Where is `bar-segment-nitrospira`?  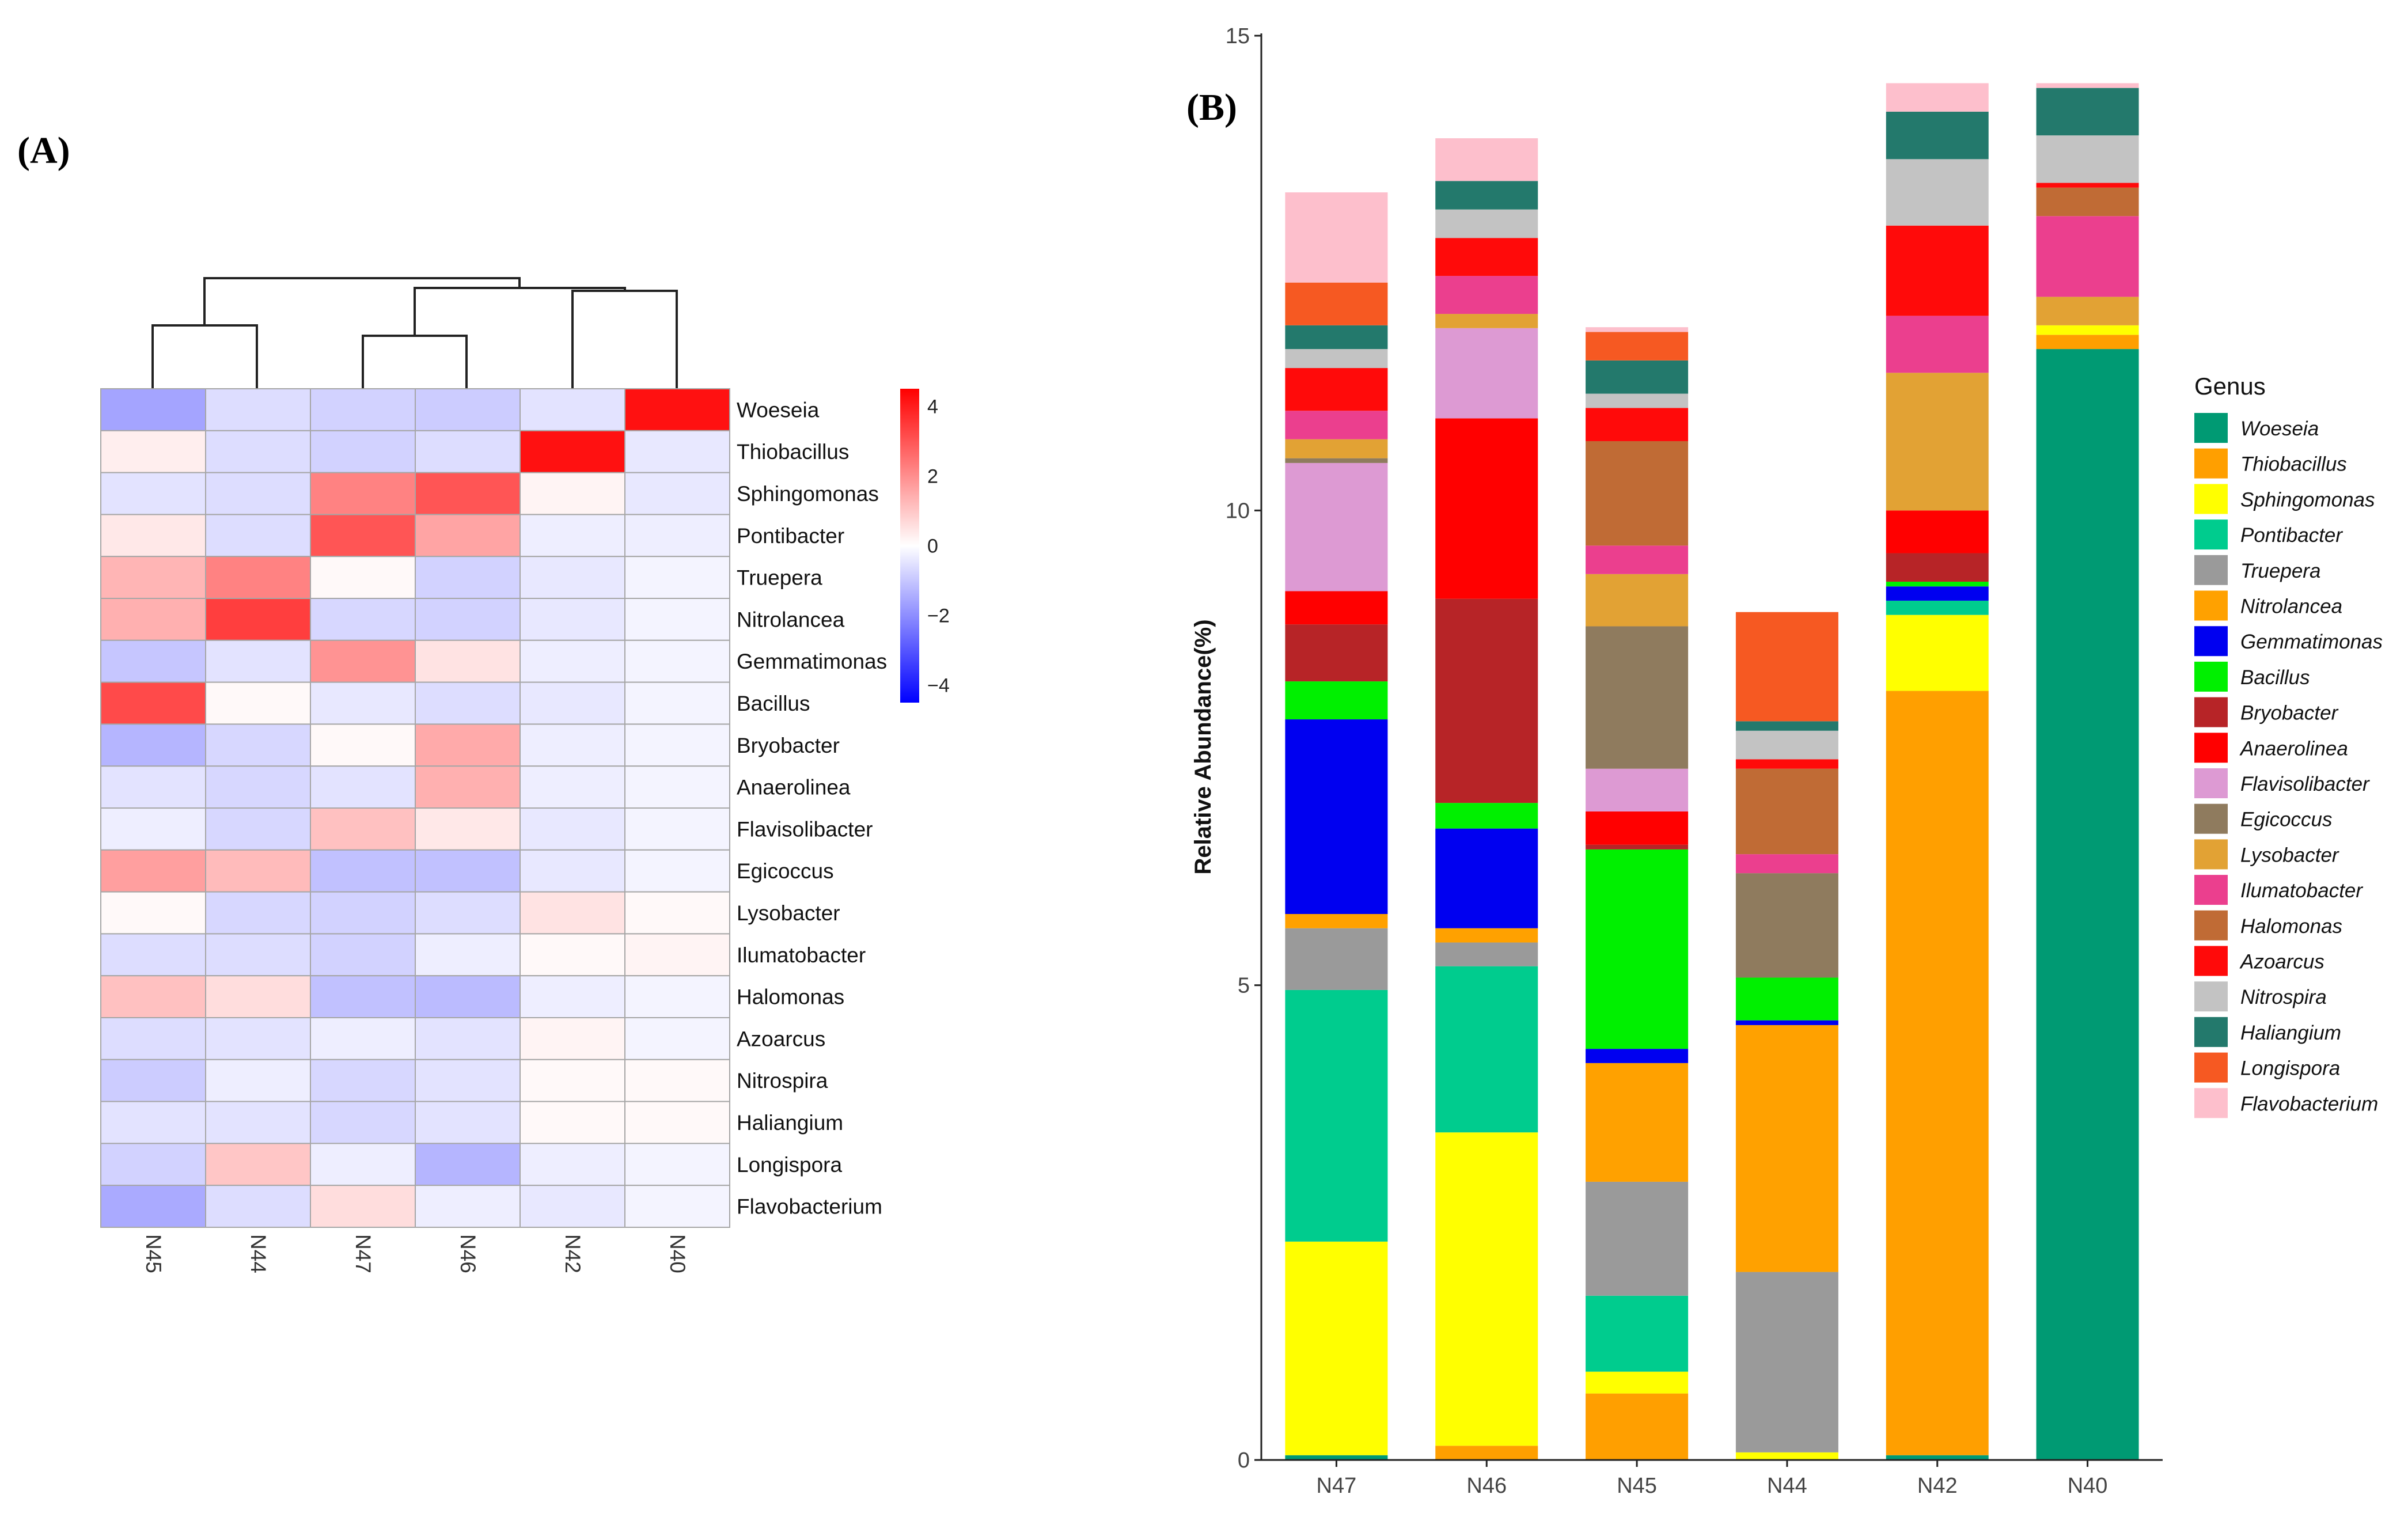
bar-segment-nitrospira is located at coordinates (1486, 224).